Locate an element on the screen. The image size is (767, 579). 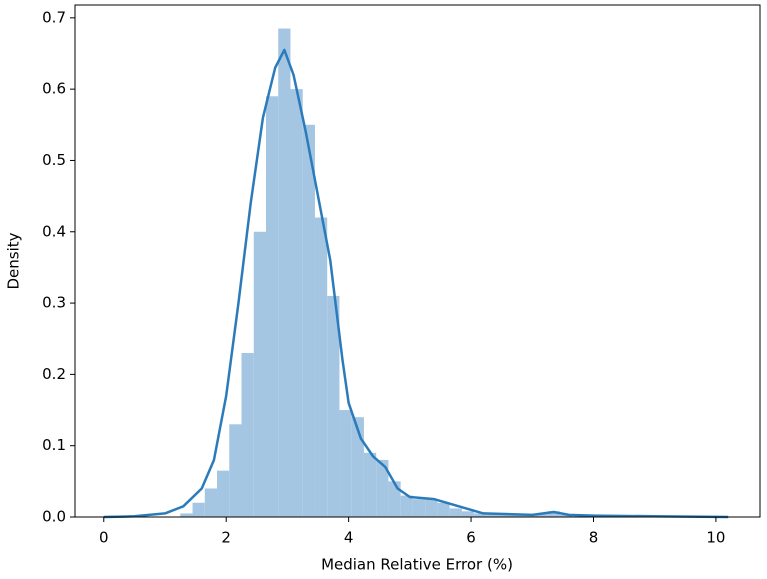
y-tick-label: 0.0 is located at coordinates (54, 517).